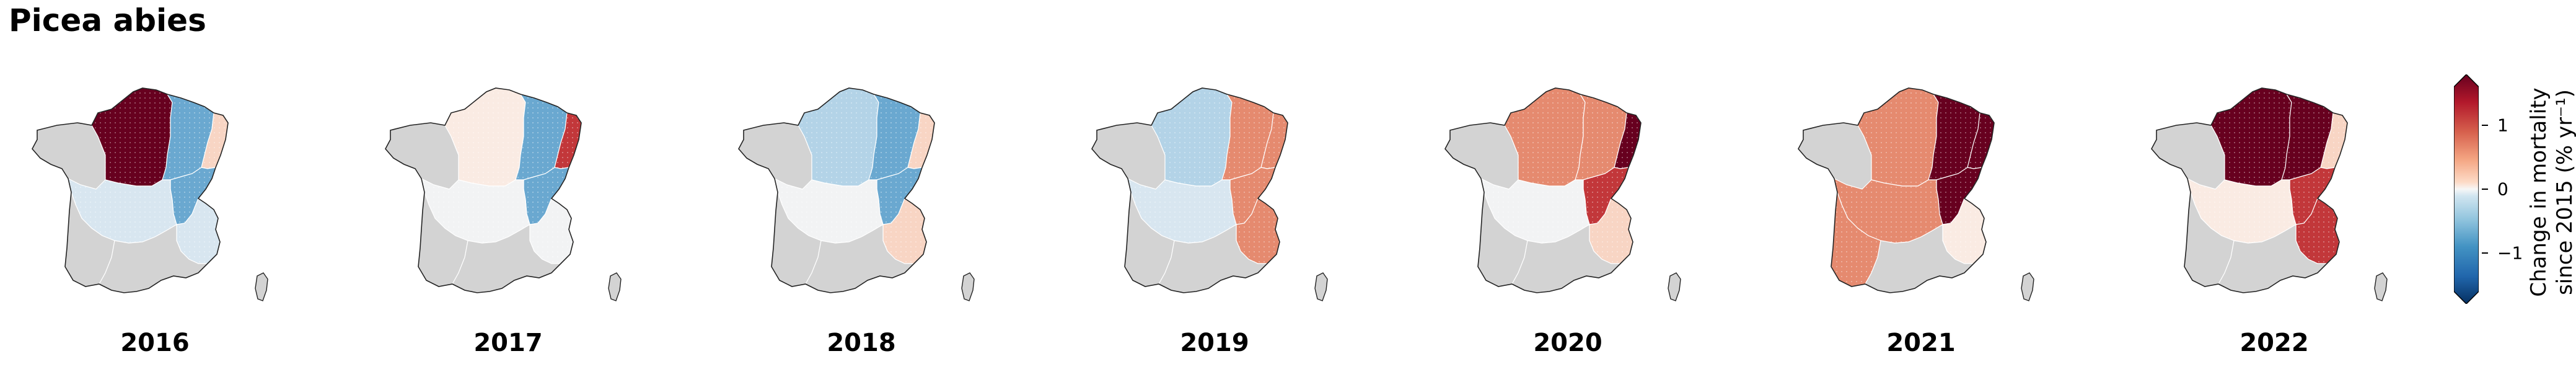  Describe the element at coordinates (862, 343) in the screenshot. I see `year-label: 2018` at that location.